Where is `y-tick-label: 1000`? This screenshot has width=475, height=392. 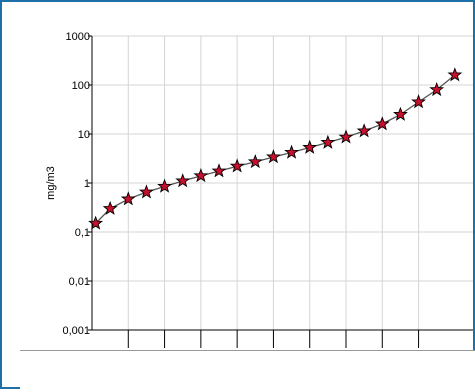
y-tick-label: 1000 is located at coordinates (78, 37).